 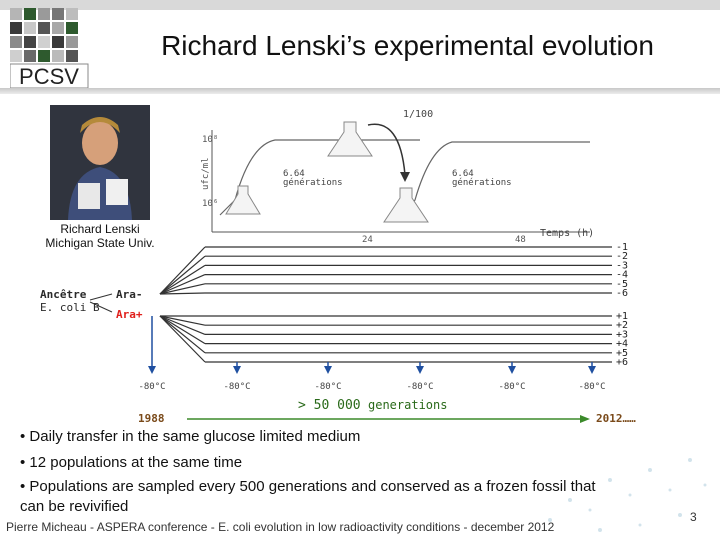 What do you see at coordinates (622, 316) in the screenshot?
I see `population-label-plus: +1` at bounding box center [622, 316].